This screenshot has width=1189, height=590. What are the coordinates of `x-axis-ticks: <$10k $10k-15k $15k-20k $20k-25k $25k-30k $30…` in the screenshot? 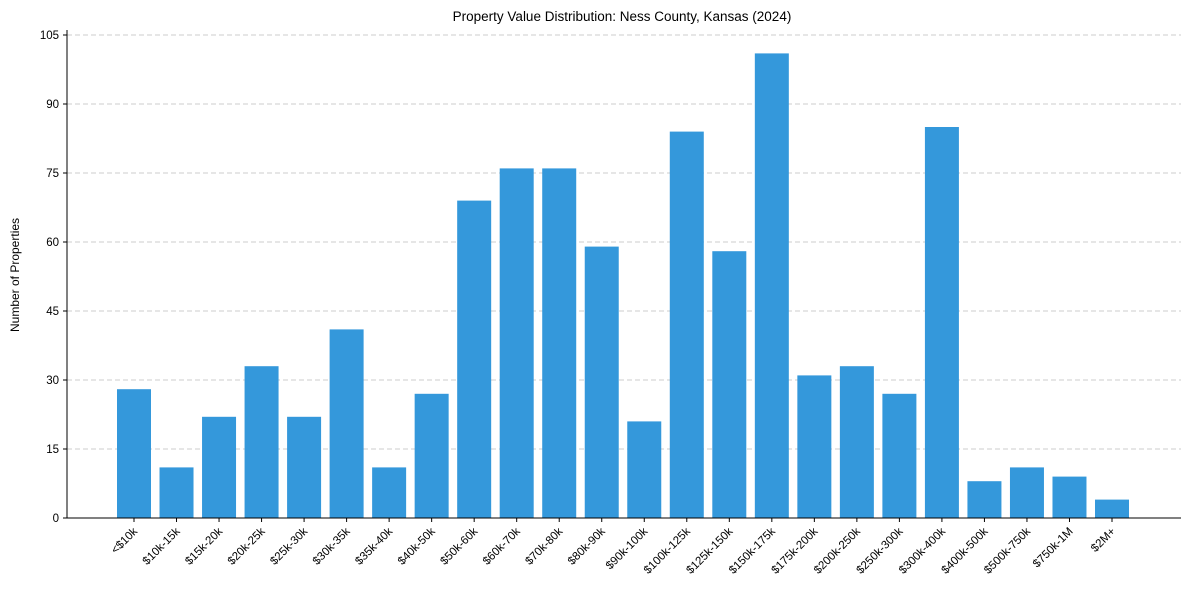 It's located at (613, 547).